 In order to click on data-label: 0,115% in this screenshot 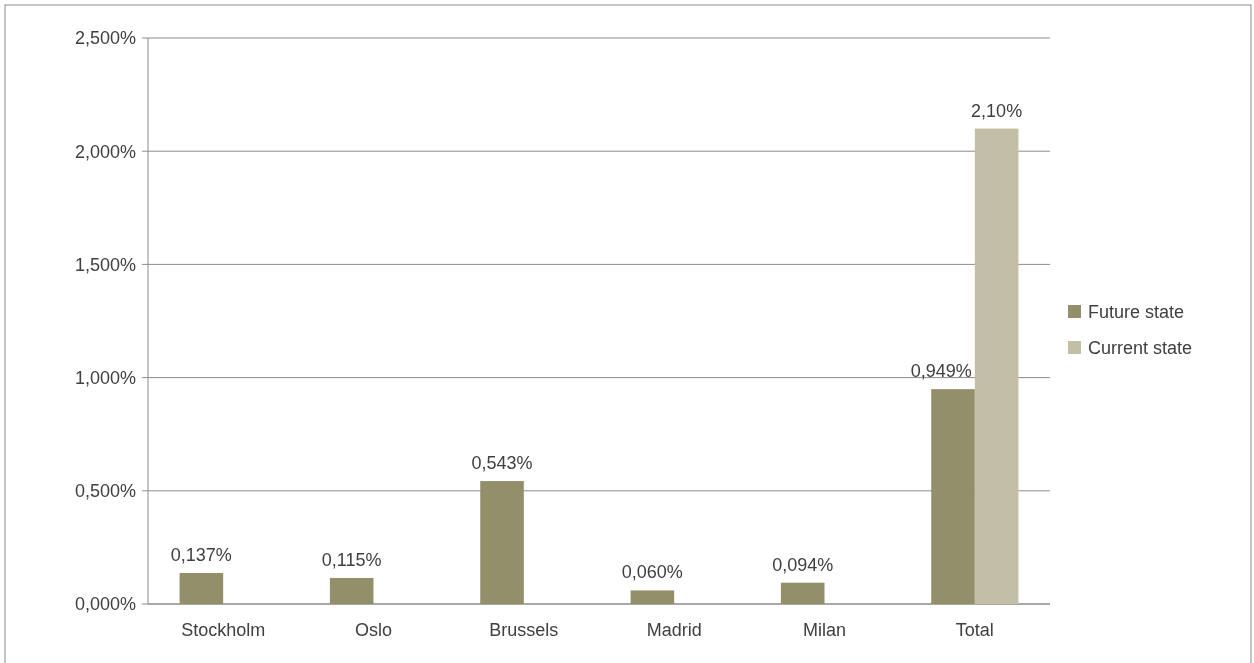, I will do `click(351, 559)`.